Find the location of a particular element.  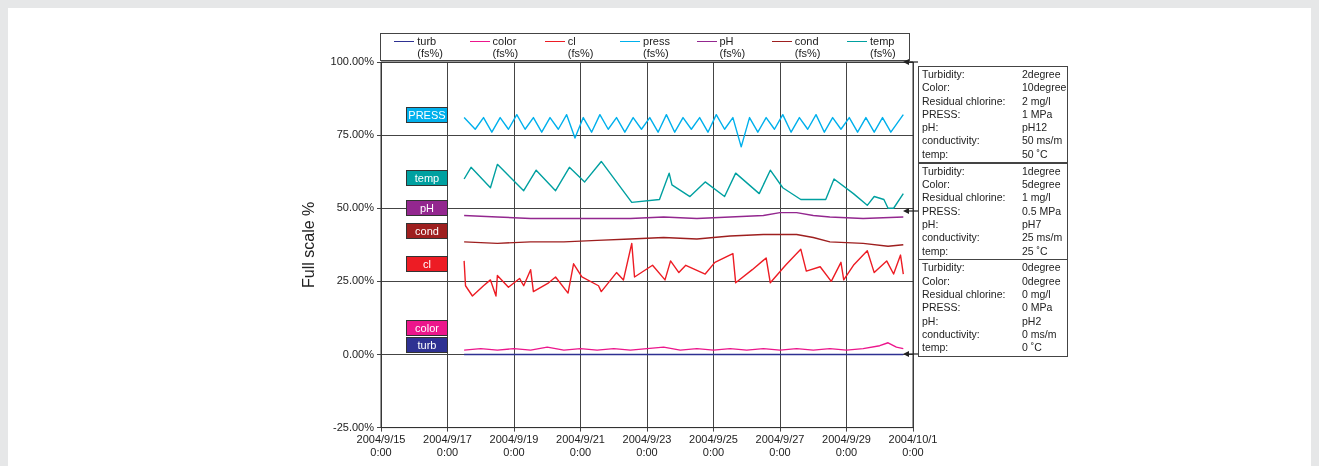

x-tick-label: 2004/9/21 0:00 is located at coordinates (580, 446).